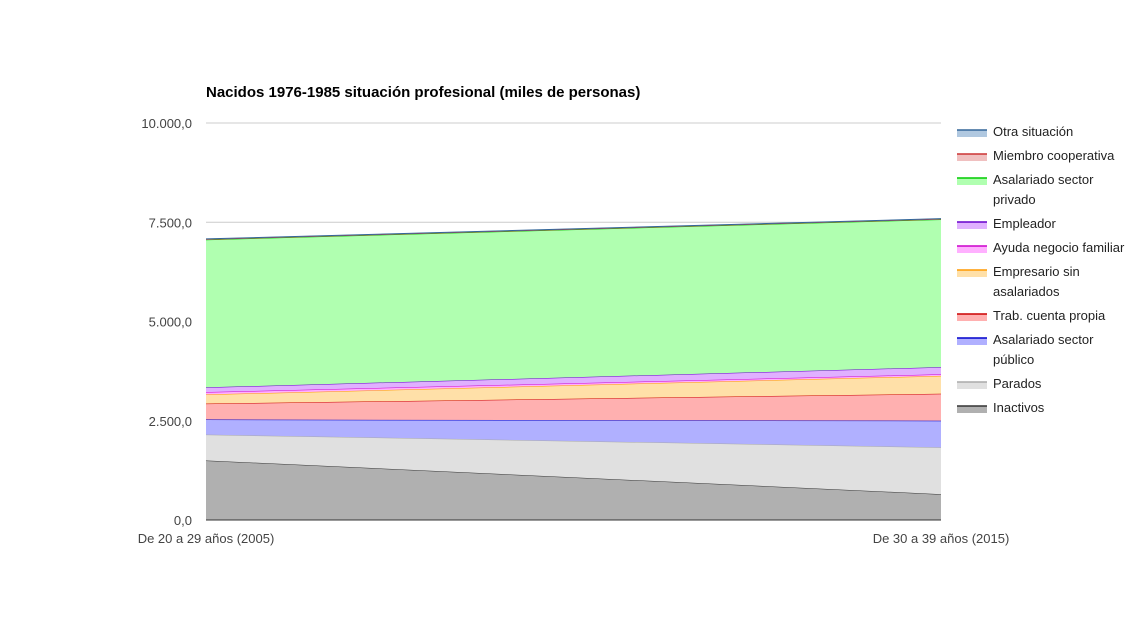 The width and height of the screenshot is (1147, 644). I want to click on legend-item: Otra situación, so click(1015, 131).